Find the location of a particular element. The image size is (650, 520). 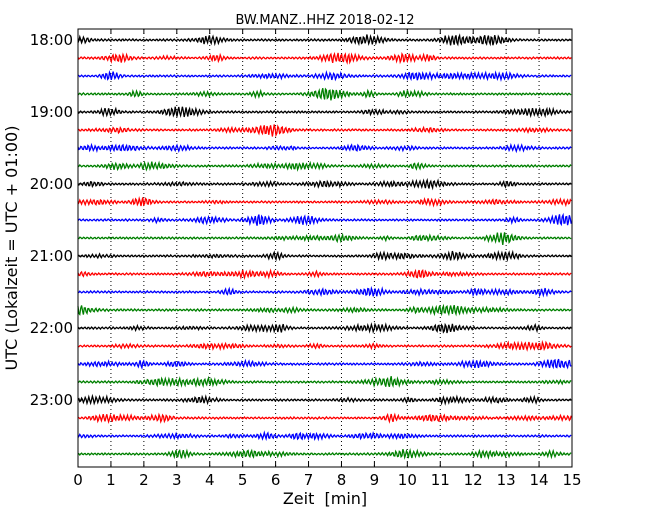

x-tick-label-11: 11 is located at coordinates (440, 480).